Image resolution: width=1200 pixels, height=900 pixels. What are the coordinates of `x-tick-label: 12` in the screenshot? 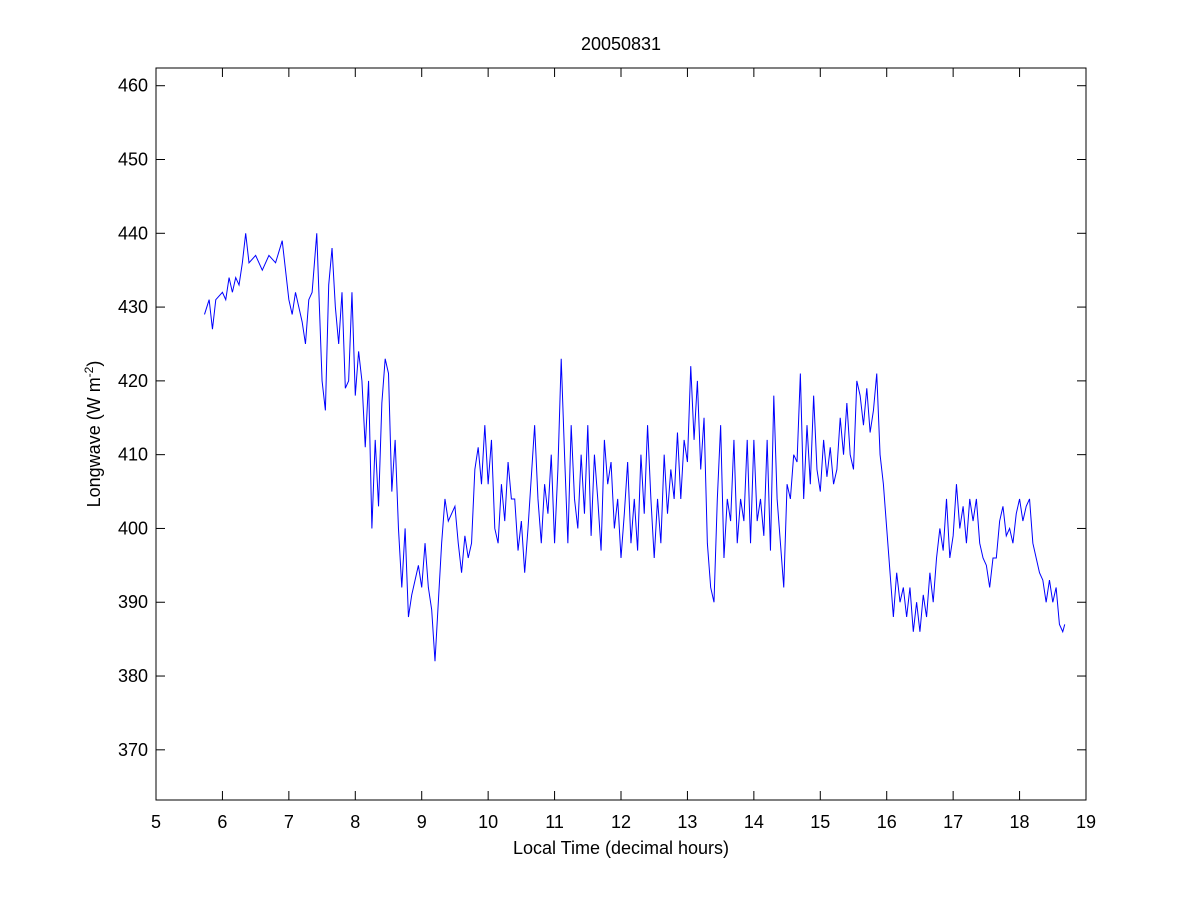 It's located at (621, 822).